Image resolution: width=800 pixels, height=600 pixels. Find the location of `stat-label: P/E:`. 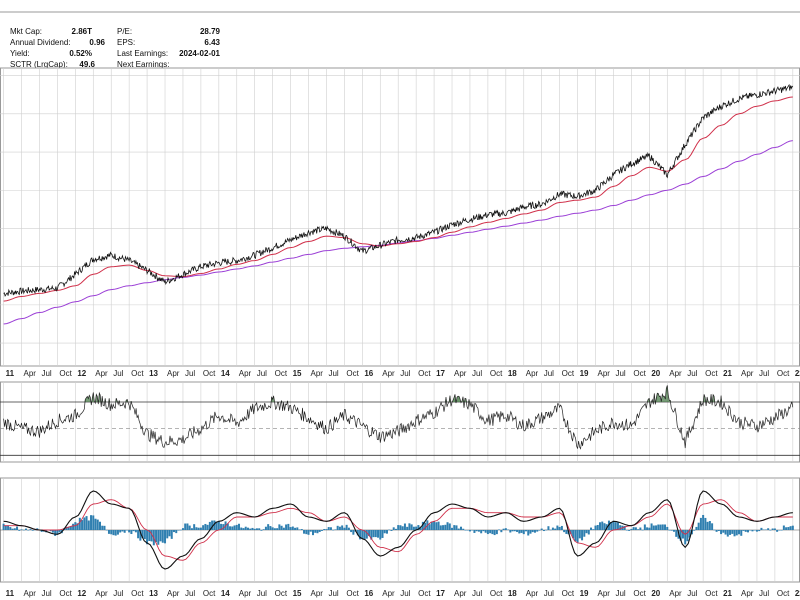

stat-label: P/E: is located at coordinates (125, 31).